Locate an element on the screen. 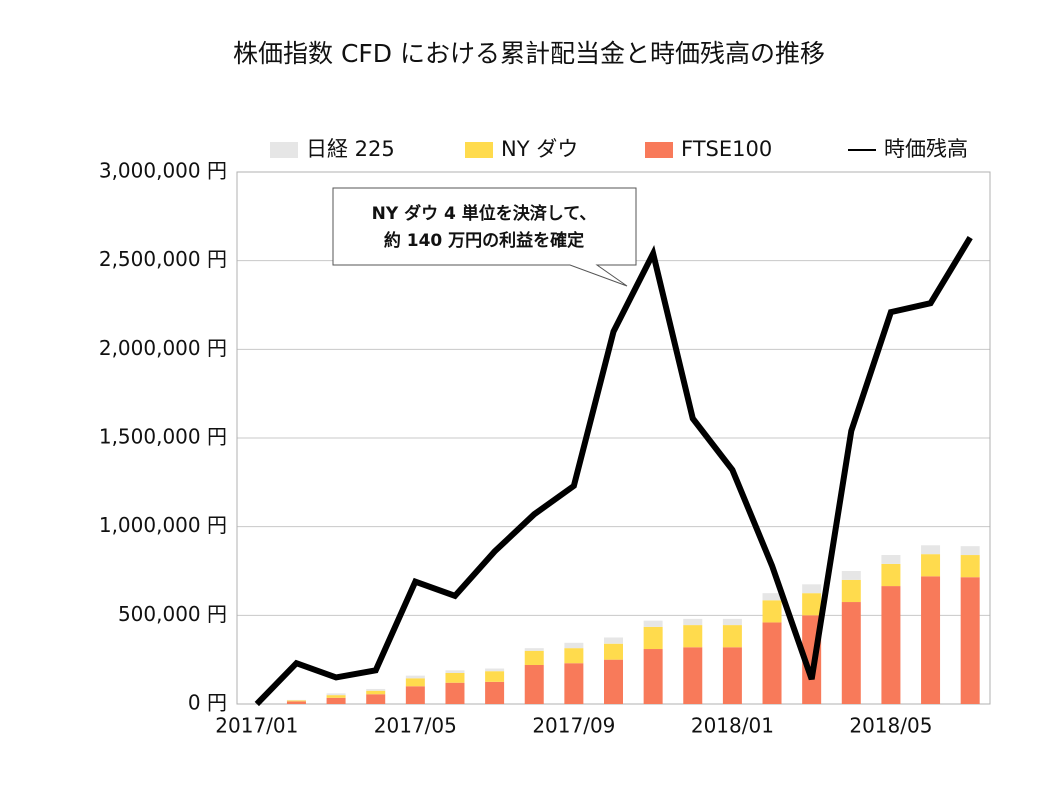  y-tick-label: 1,000,000 円 is located at coordinates (163, 525).